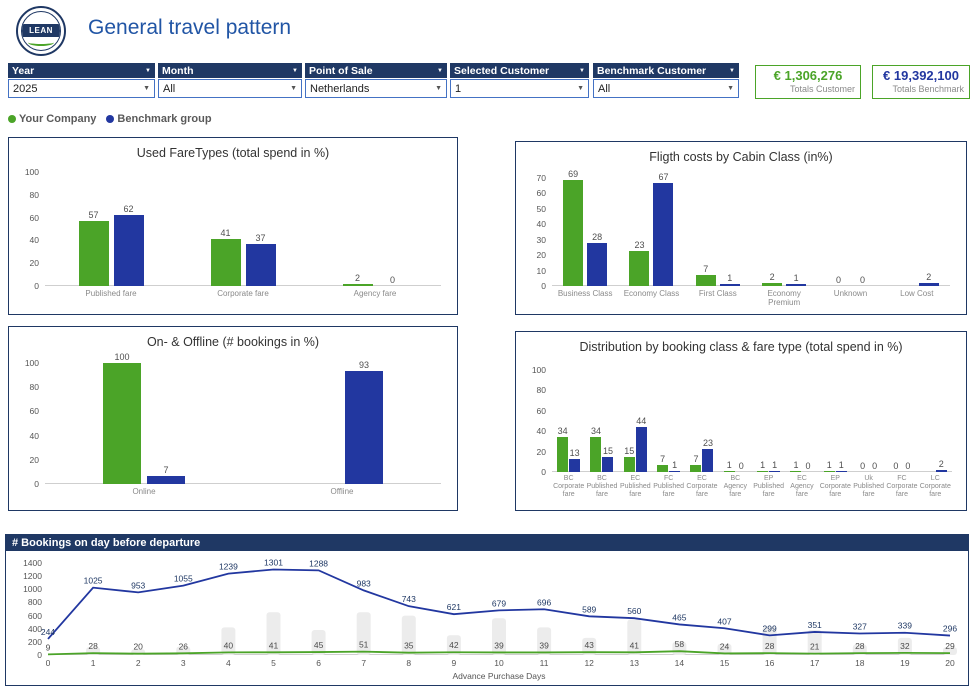  I want to click on x-tick: 3, so click(183, 663).